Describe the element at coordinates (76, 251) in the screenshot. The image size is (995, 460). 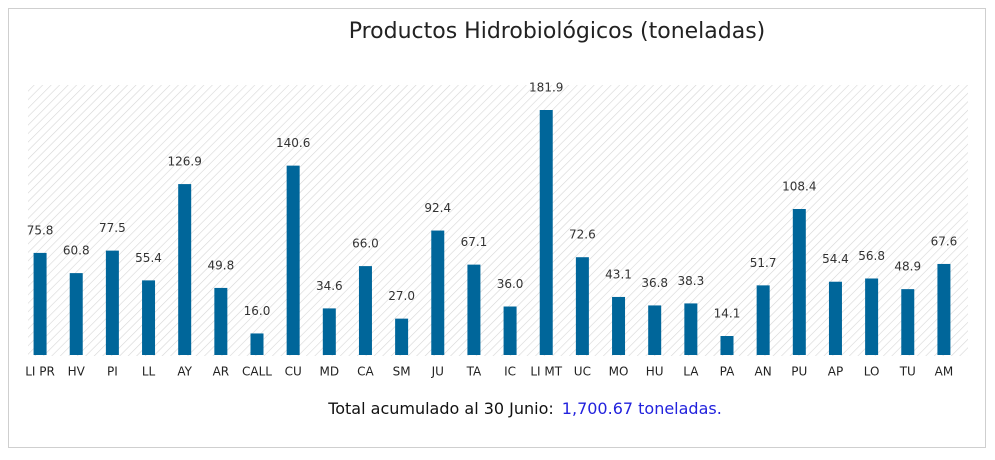
I see `value-label: 60.8` at that location.